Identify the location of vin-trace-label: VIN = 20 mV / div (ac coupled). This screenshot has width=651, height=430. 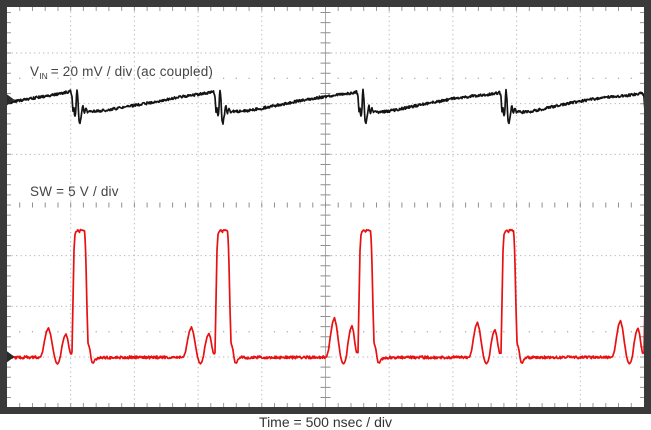
(121, 72).